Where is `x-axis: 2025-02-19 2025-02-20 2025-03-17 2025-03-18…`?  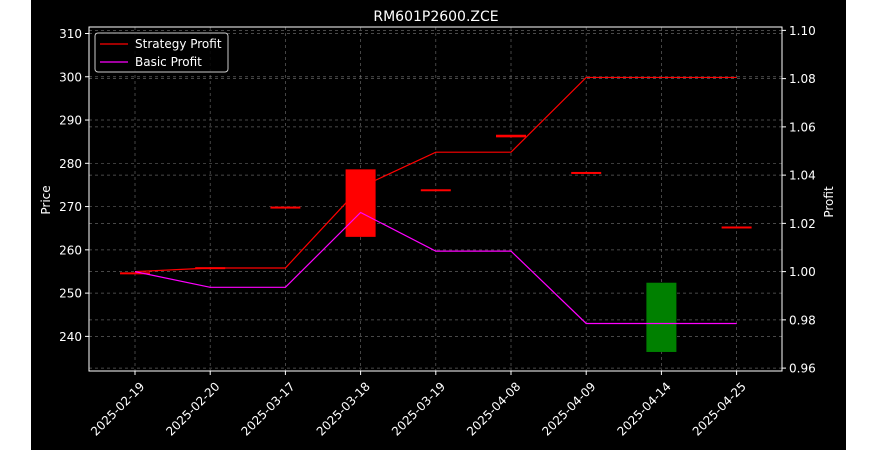
x-axis: 2025-02-19 2025-02-20 2025-03-17 2025-03-18… is located at coordinates (418, 405).